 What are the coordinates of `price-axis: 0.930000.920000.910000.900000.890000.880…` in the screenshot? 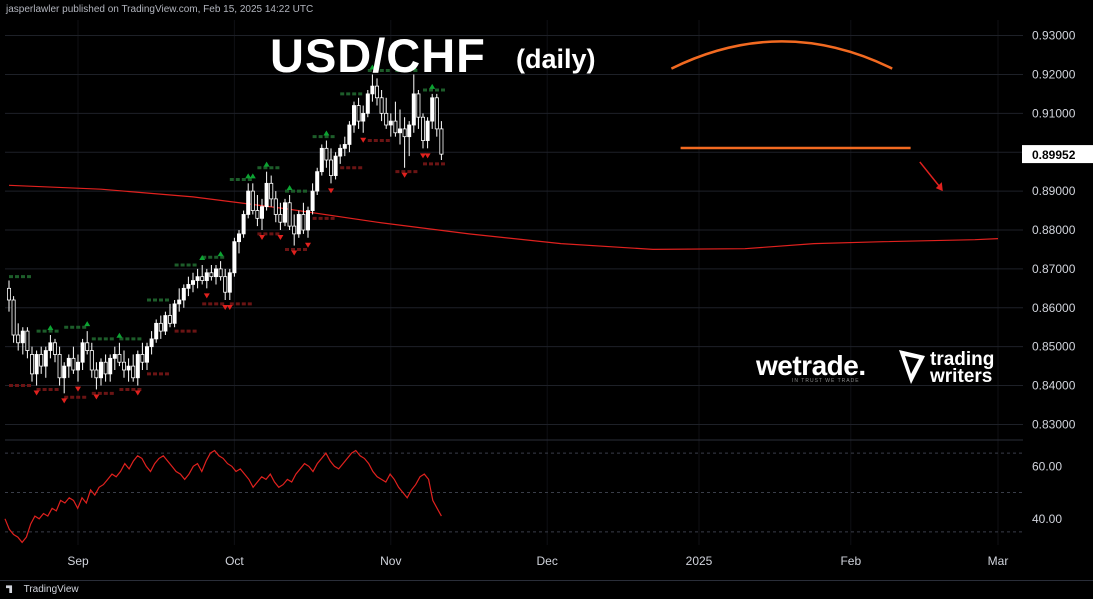 It's located at (1057, 230).